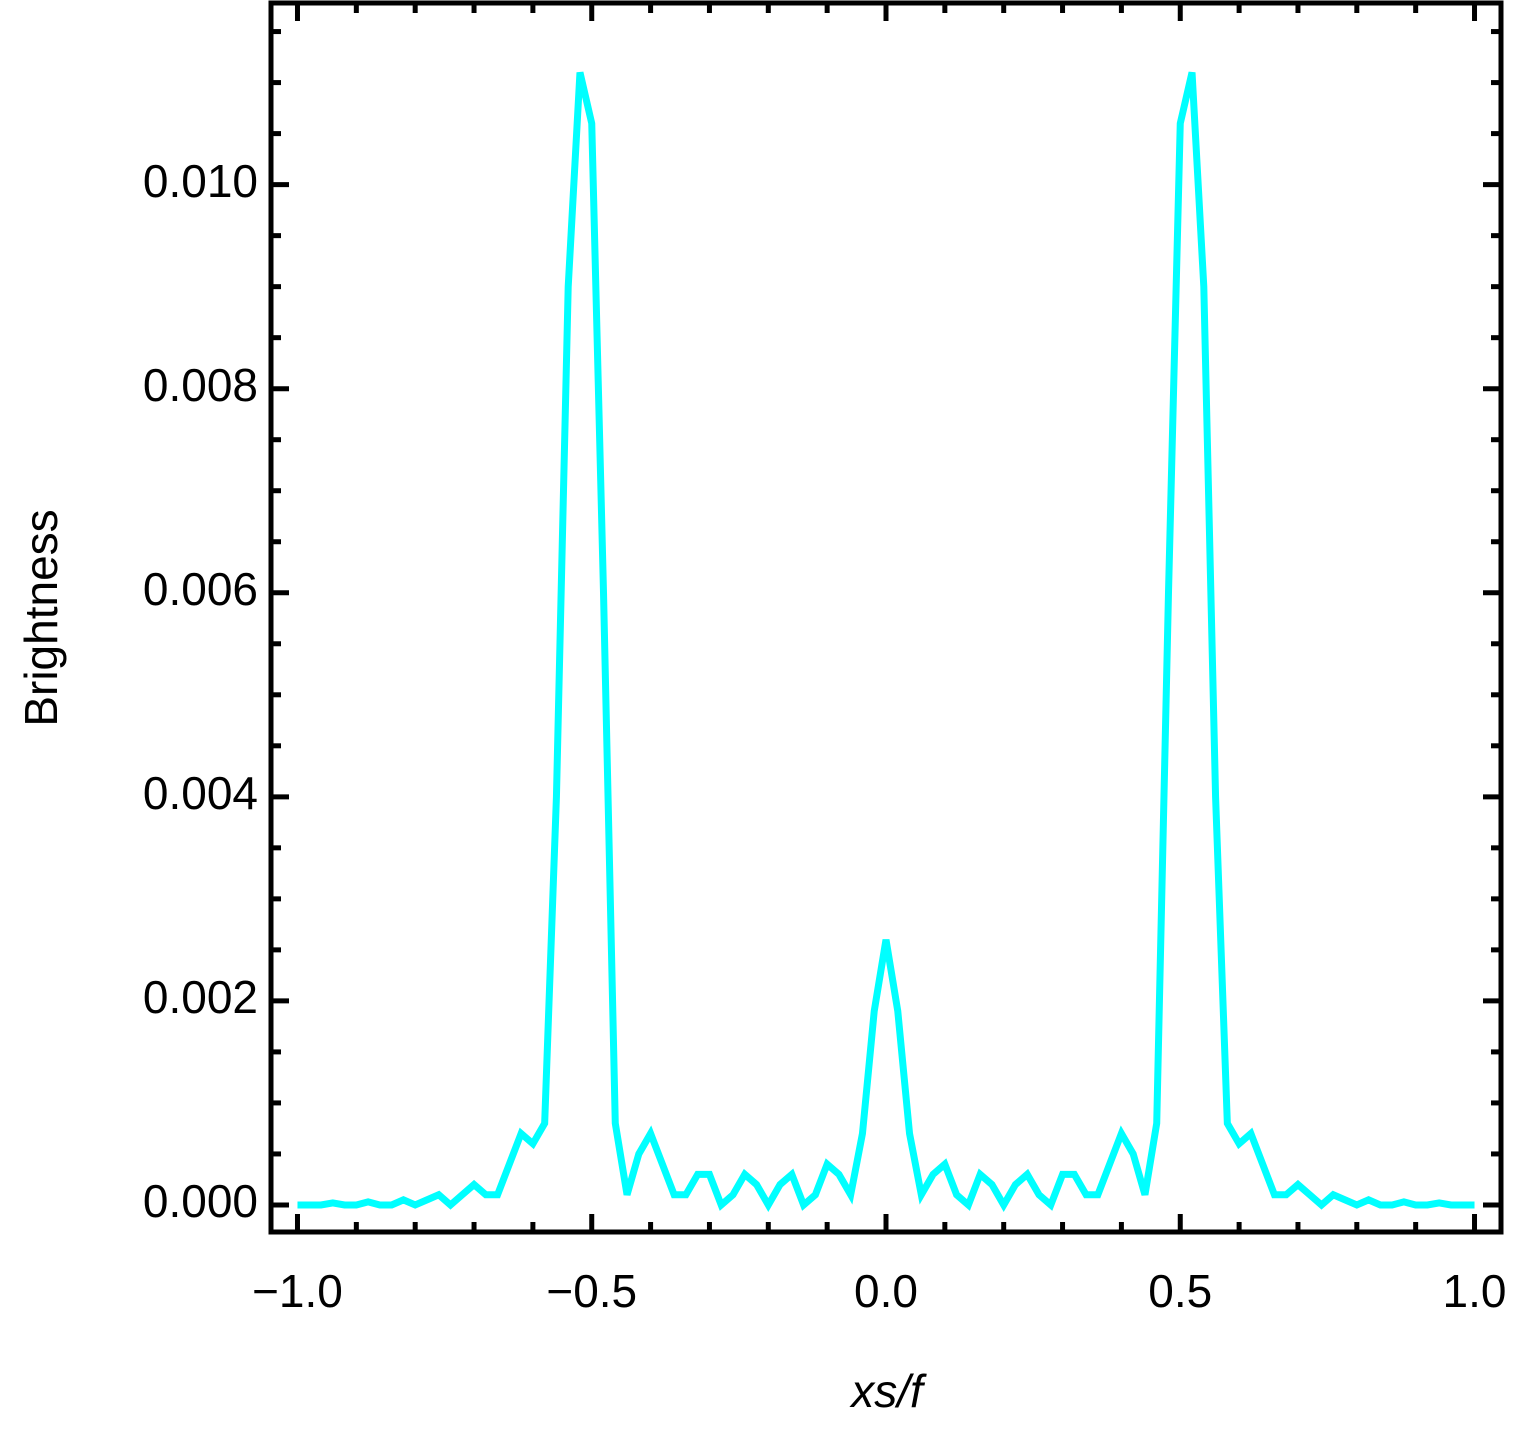 The image size is (1522, 1444). What do you see at coordinates (200, 793) in the screenshot?
I see `y-tick-label: 0.004` at bounding box center [200, 793].